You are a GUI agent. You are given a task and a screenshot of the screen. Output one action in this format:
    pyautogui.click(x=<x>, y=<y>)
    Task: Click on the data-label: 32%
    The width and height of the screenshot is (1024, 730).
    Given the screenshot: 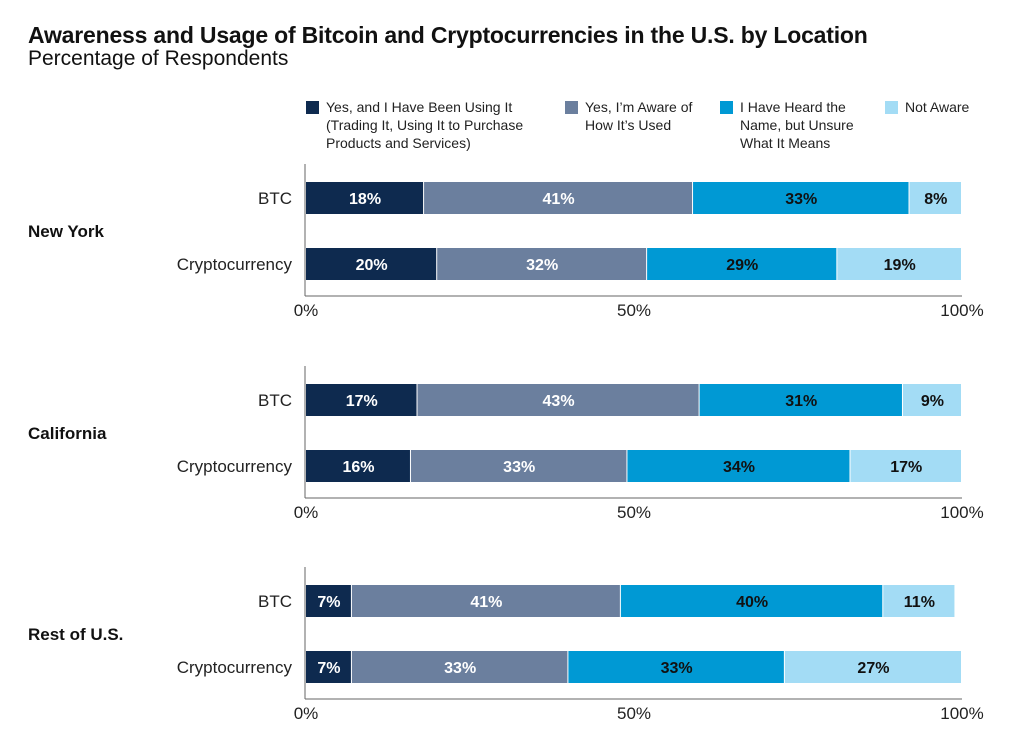 What is the action you would take?
    pyautogui.click(x=542, y=265)
    